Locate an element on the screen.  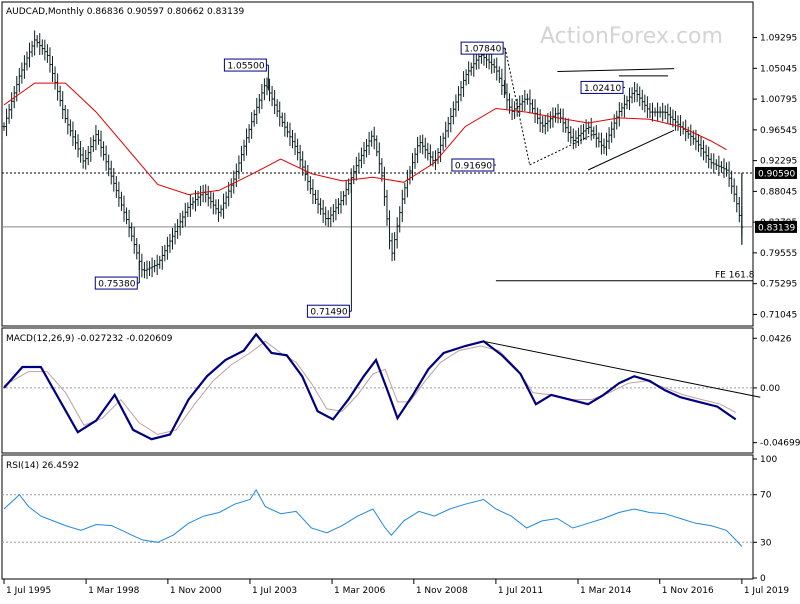
rsi-ytick-label: 0 is located at coordinates (763, 579).